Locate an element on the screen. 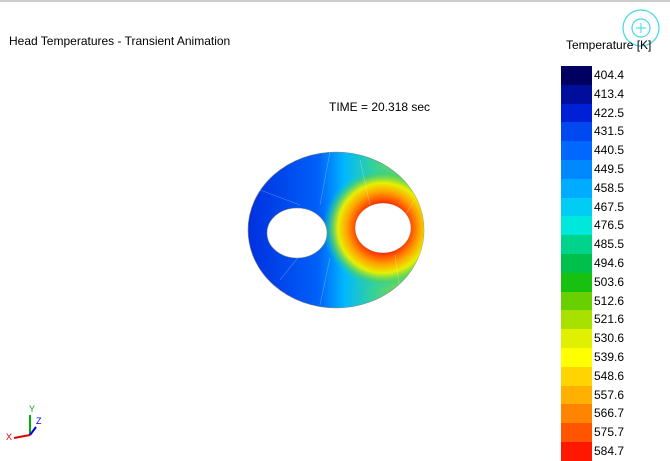 This screenshot has height=461, width=670. zoom-button is located at coordinates (641, 28).